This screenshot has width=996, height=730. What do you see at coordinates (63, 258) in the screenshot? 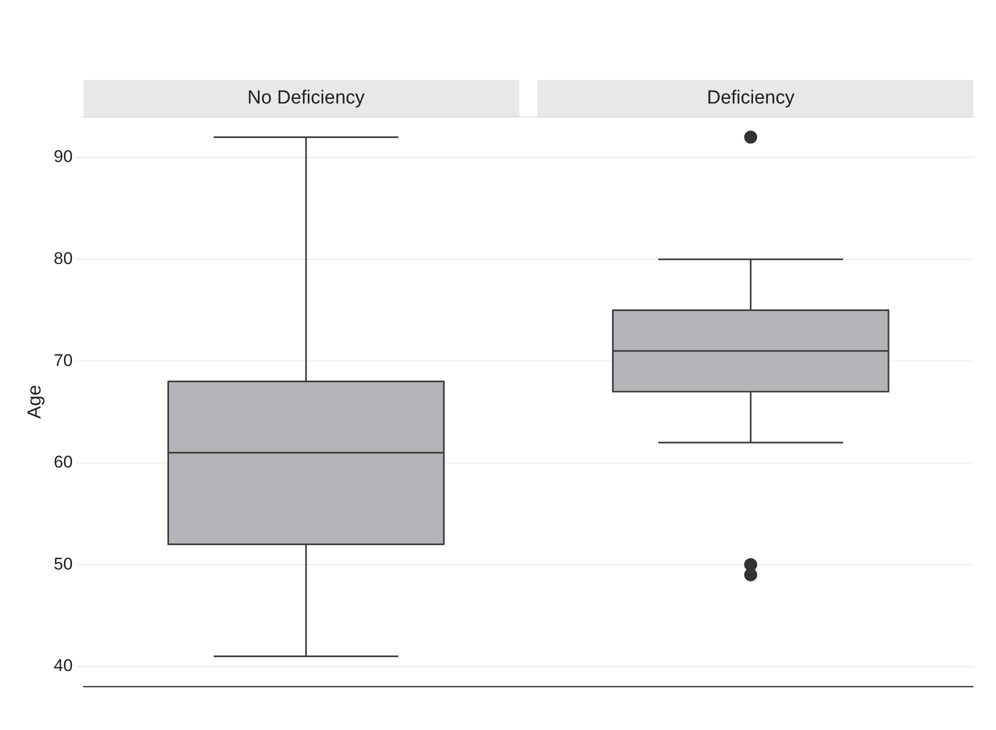
I see `y-tick-label: 80` at bounding box center [63, 258].